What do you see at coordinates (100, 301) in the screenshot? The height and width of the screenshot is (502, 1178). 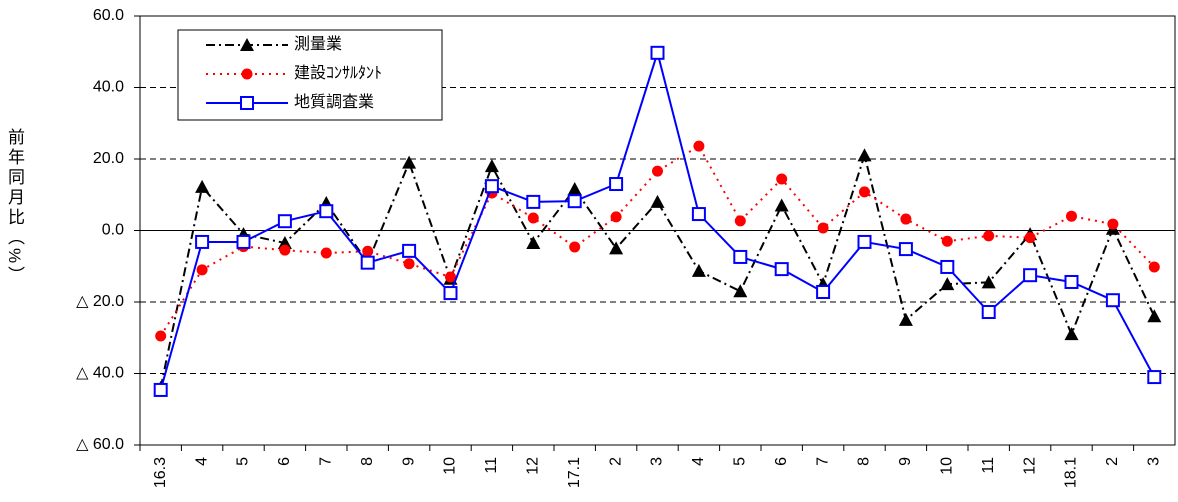 I see `y-tick-label: △ 20.0` at bounding box center [100, 301].